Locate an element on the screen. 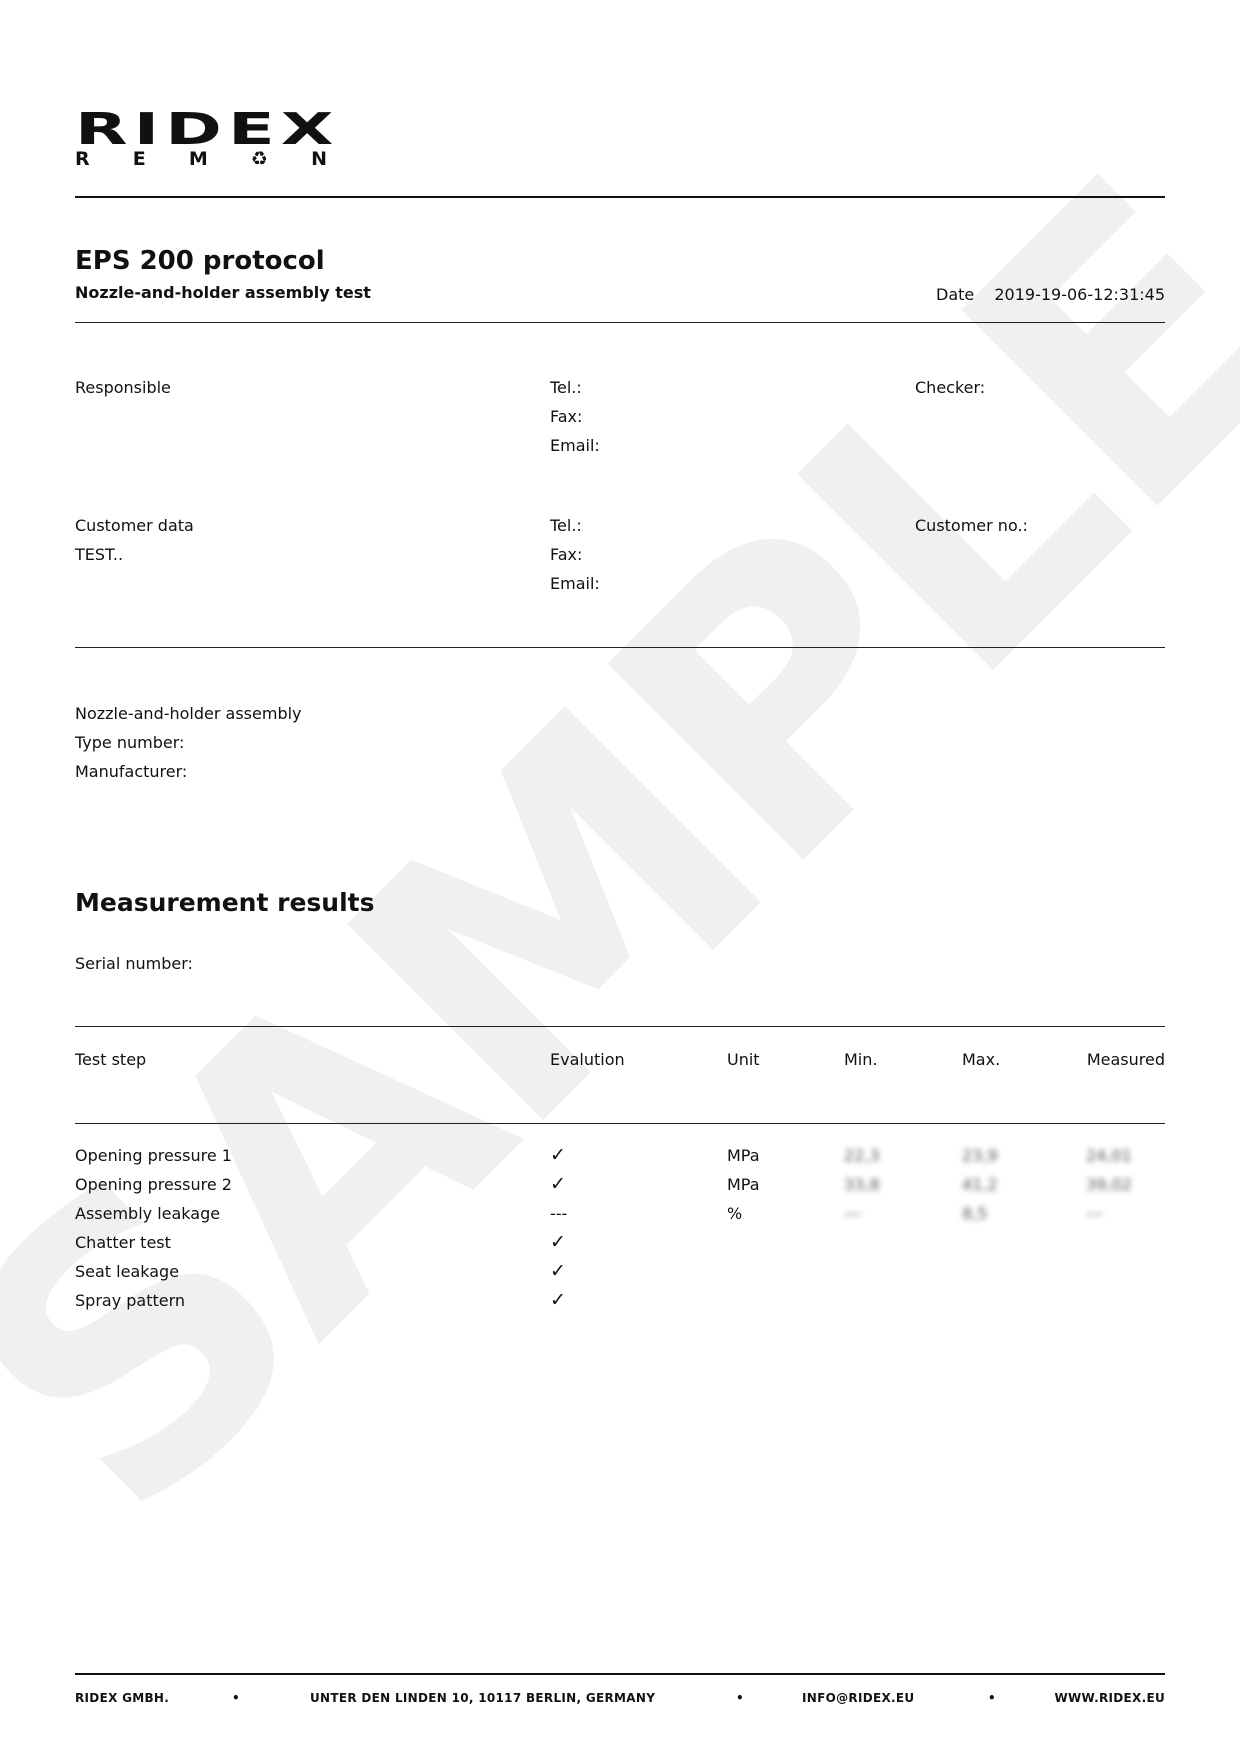  logo-letter: R is located at coordinates (82, 159).